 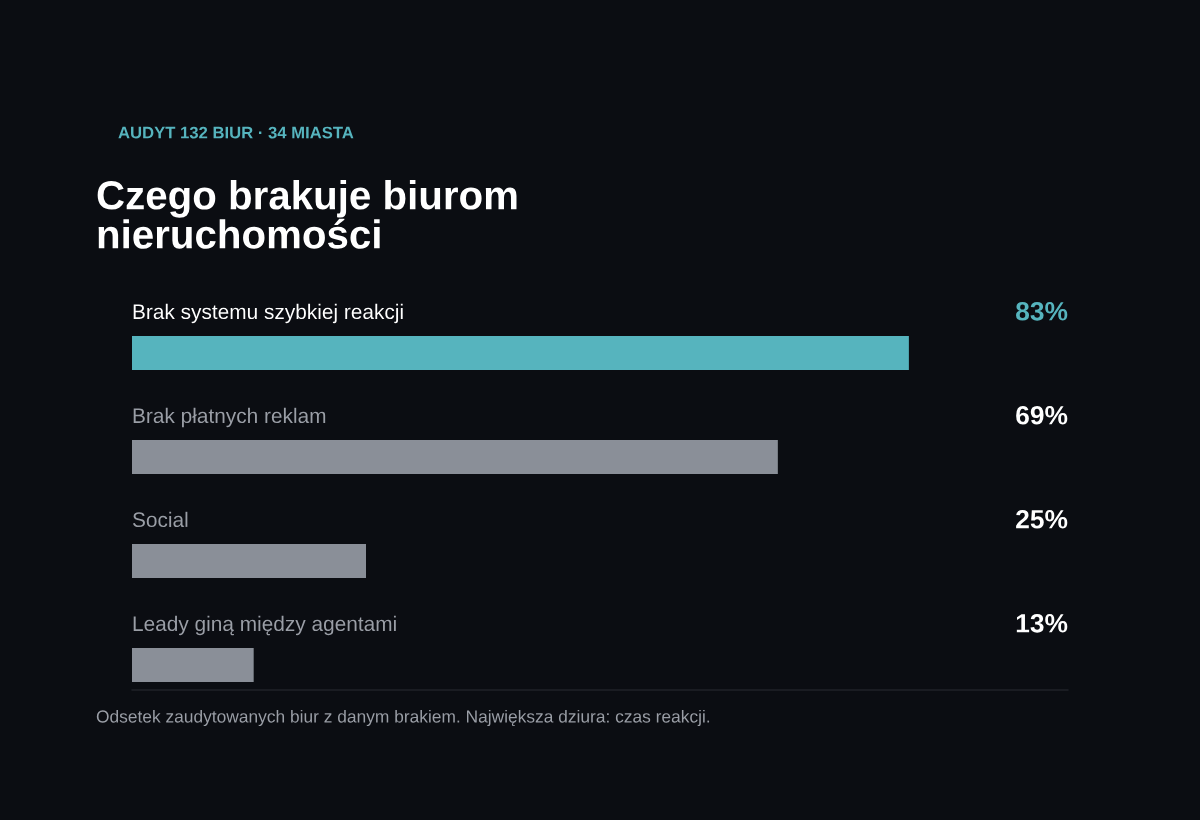 I want to click on y-tick-label: Brak systemu szybkiej reakcji, so click(x=268, y=313).